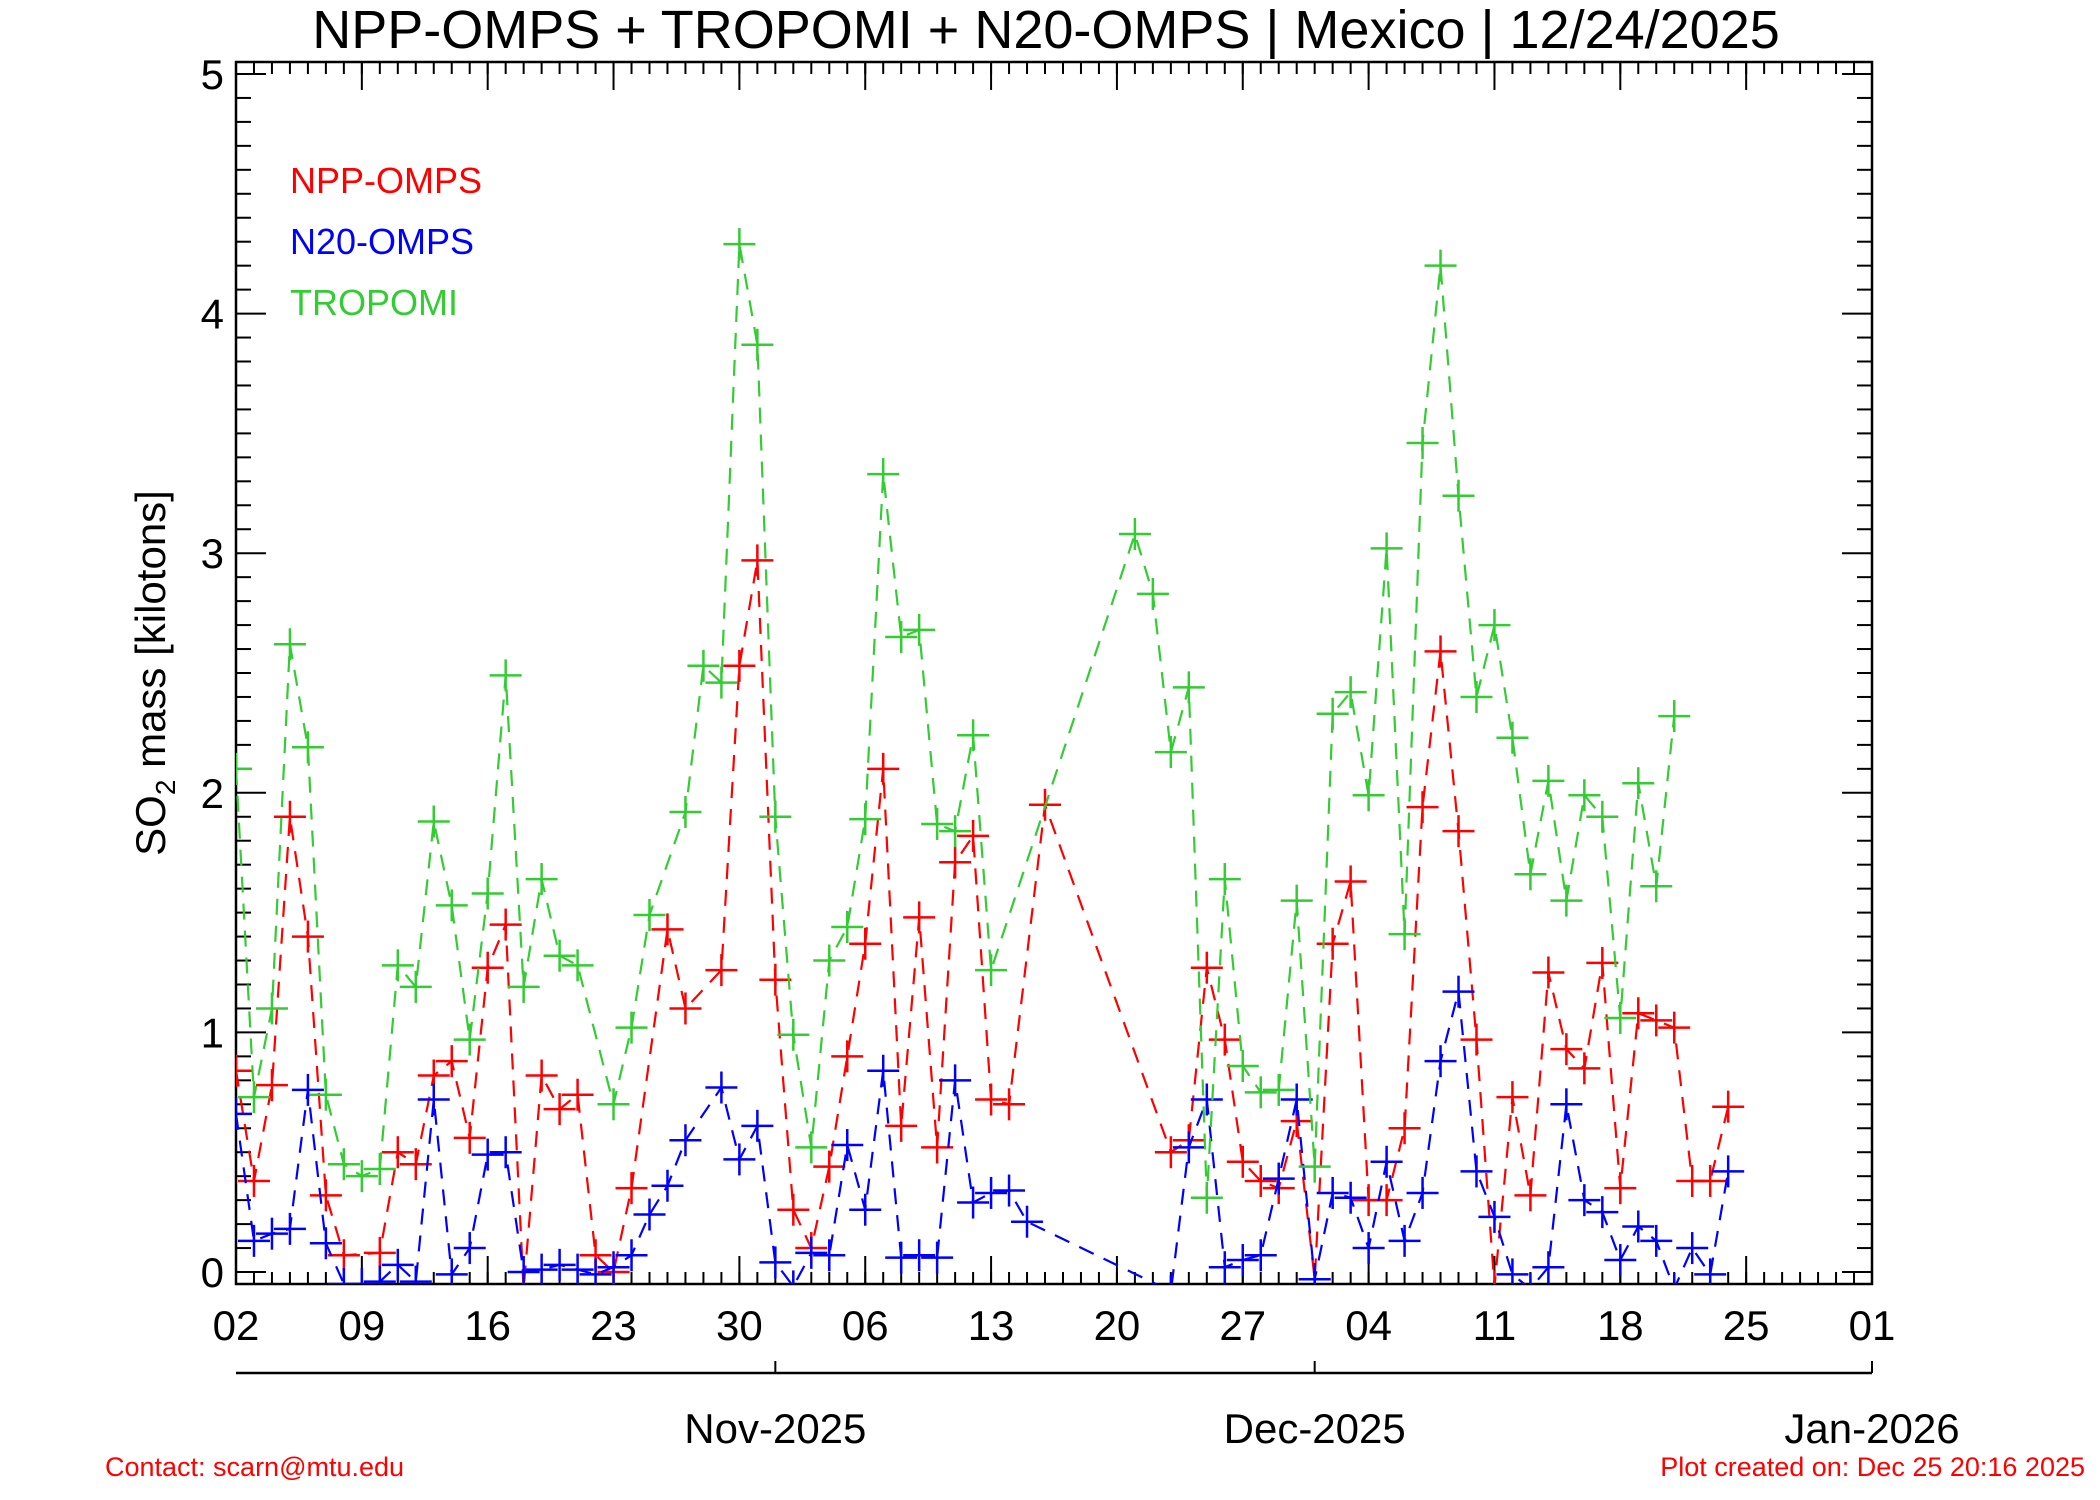 The width and height of the screenshot is (2100, 1500). What do you see at coordinates (386, 180) in the screenshot?
I see `legend-npp-omps: NPP-OMPS` at bounding box center [386, 180].